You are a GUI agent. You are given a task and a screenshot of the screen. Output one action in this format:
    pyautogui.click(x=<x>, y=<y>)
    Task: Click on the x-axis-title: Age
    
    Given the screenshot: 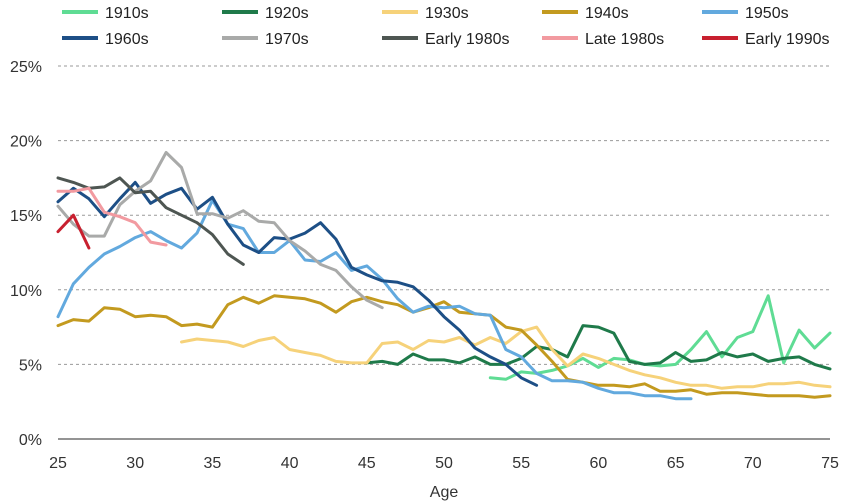 What is the action you would take?
    pyautogui.click(x=444, y=492)
    